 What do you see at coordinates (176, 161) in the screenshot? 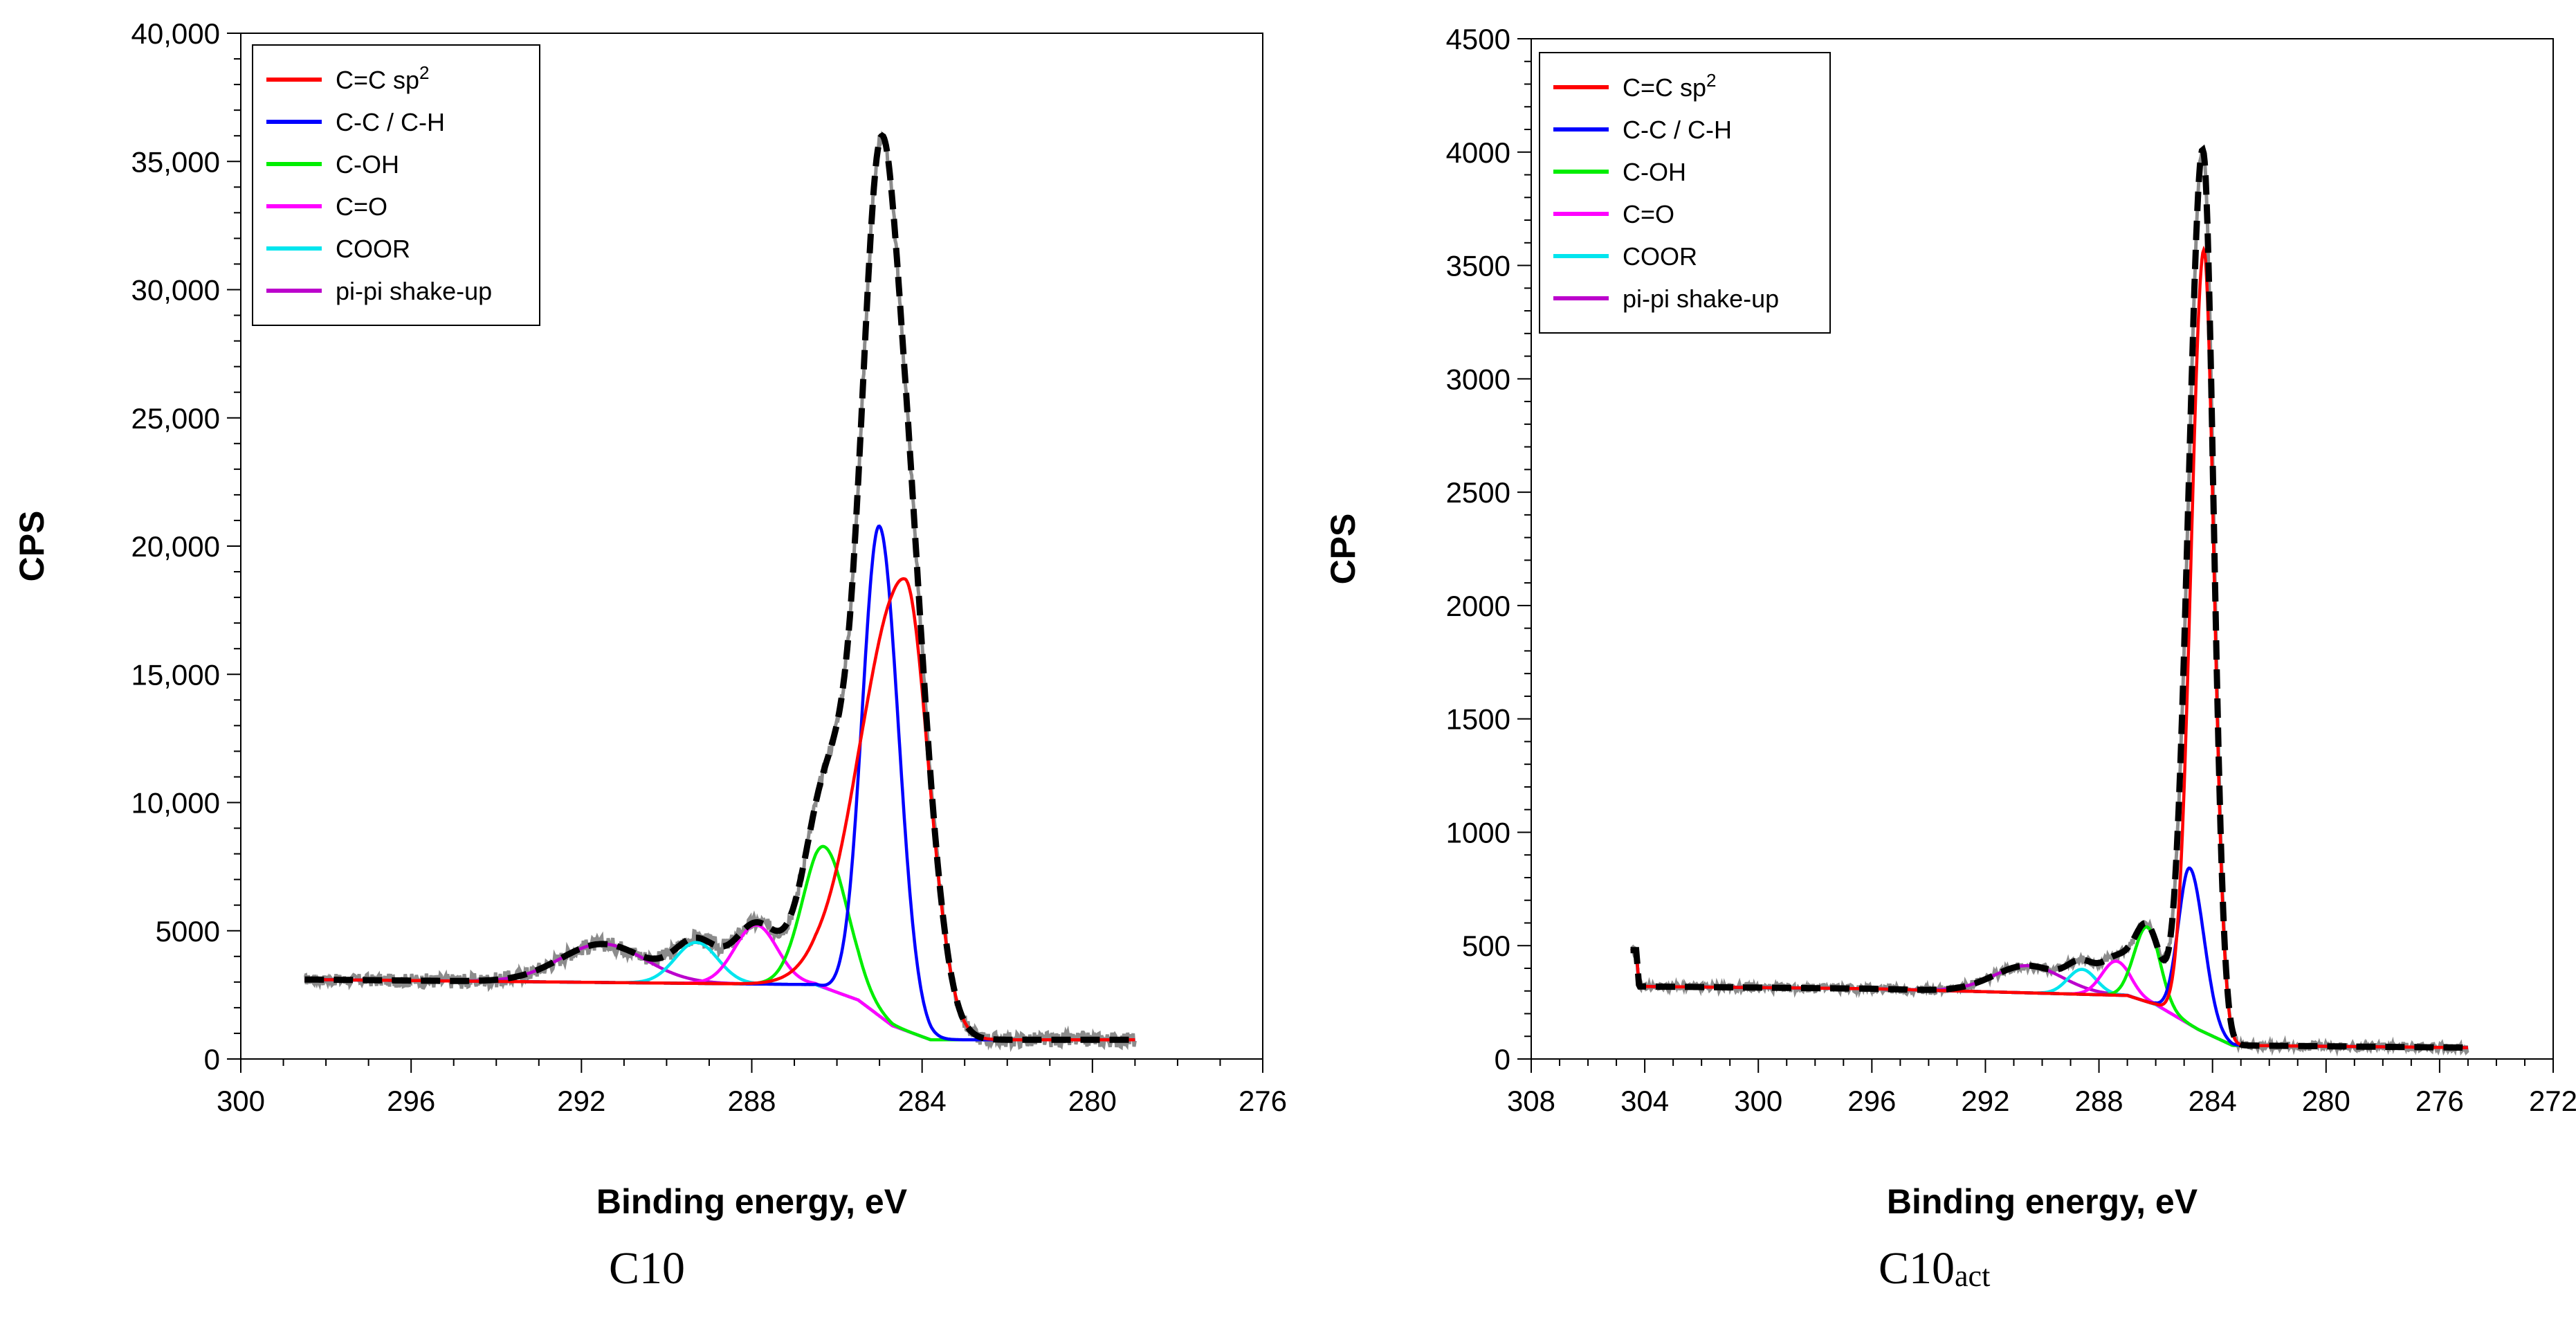
I see `y-tick-label: 35,000` at bounding box center [176, 161].